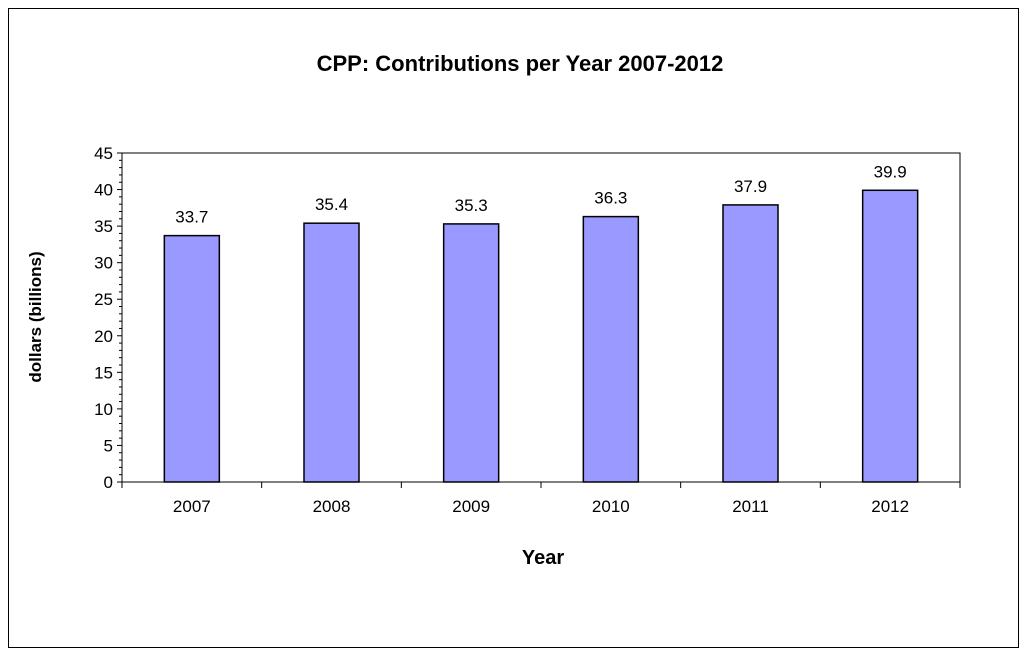  What do you see at coordinates (192, 358) in the screenshot?
I see `bar-2007` at bounding box center [192, 358].